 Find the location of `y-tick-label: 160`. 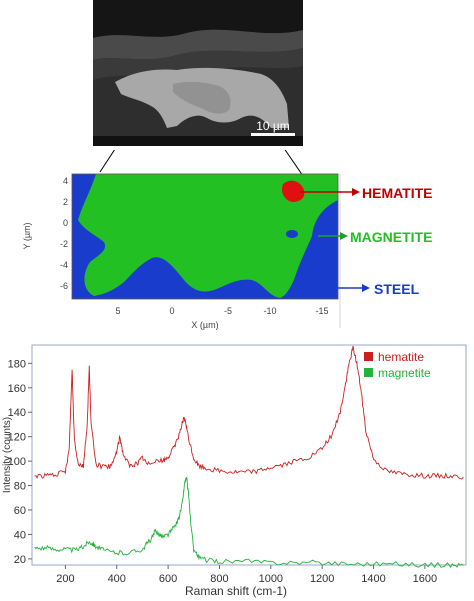

y-tick-label: 160 is located at coordinates (17, 389).